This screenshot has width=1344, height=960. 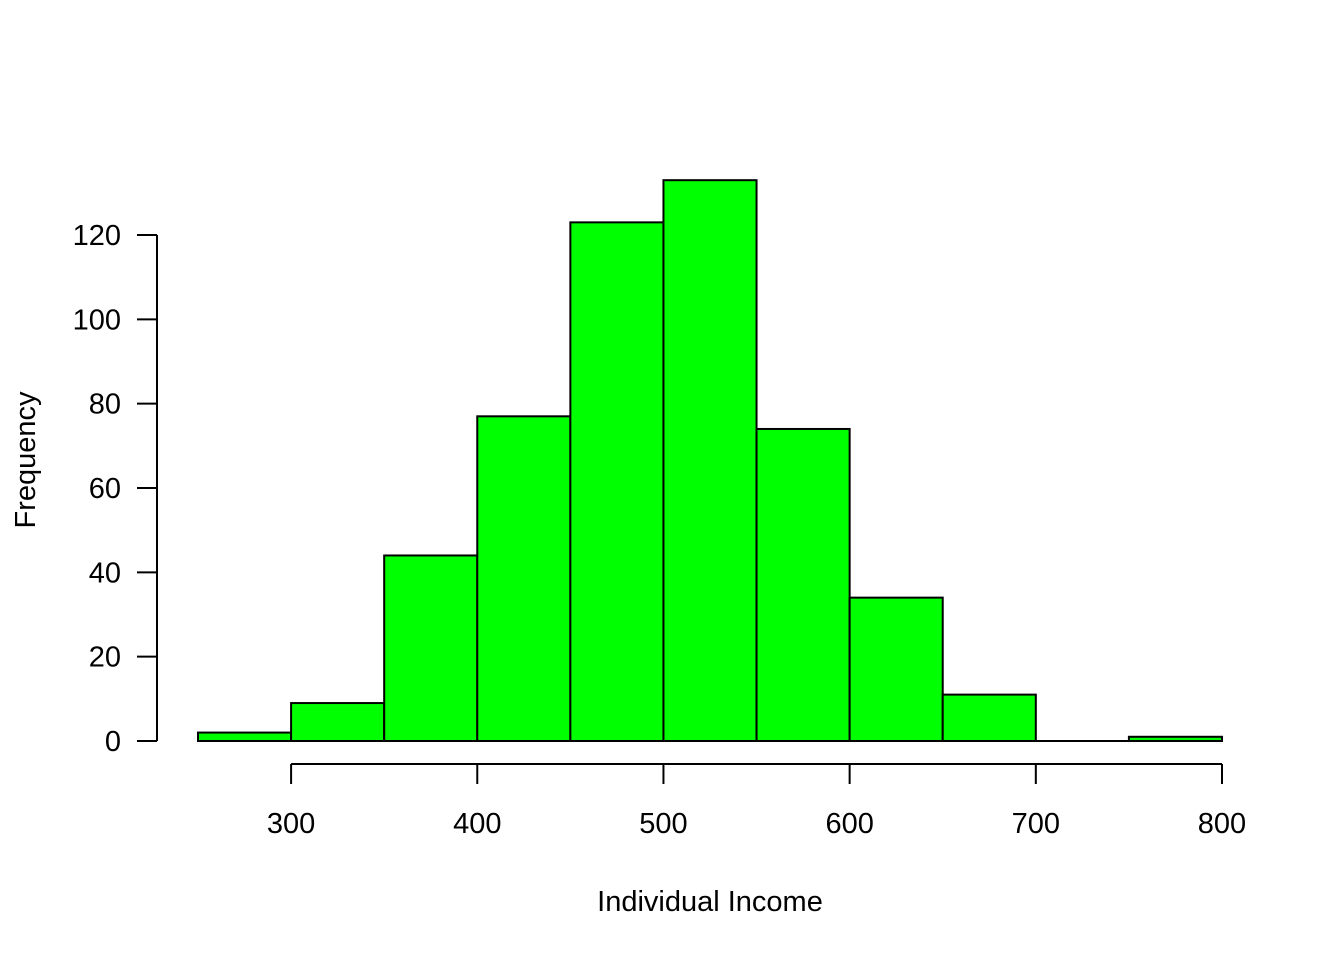 I want to click on x-tick-label: 700, so click(x=1036, y=824).